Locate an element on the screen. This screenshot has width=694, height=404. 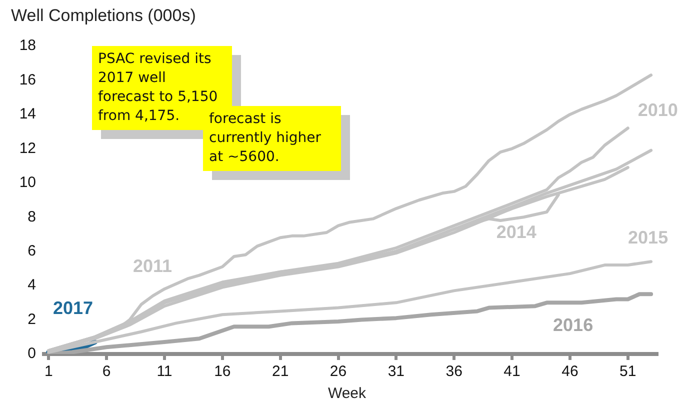
series-label: 2017 is located at coordinates (72, 308).